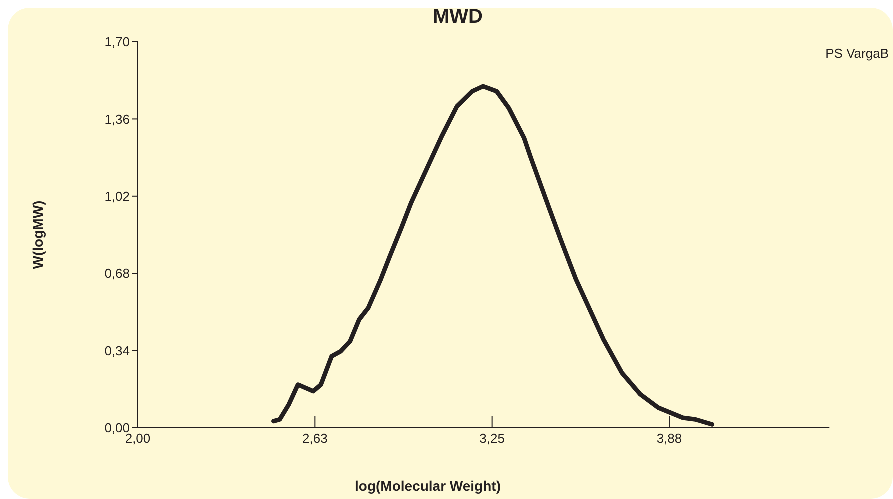 This screenshot has width=893, height=499. What do you see at coordinates (117, 350) in the screenshot?
I see `y-tick-label: 0,34` at bounding box center [117, 350].